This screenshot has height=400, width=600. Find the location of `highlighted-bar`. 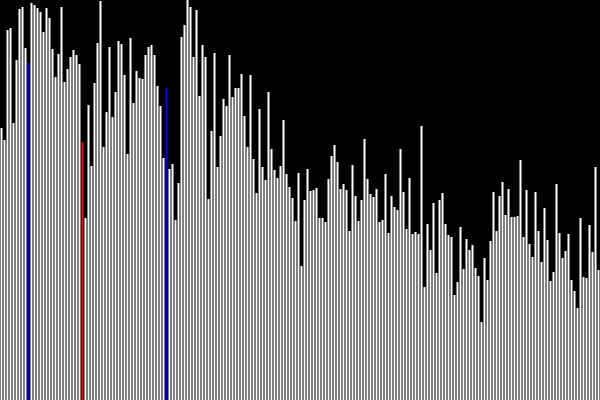

highlighted-bar is located at coordinates (166, 244).